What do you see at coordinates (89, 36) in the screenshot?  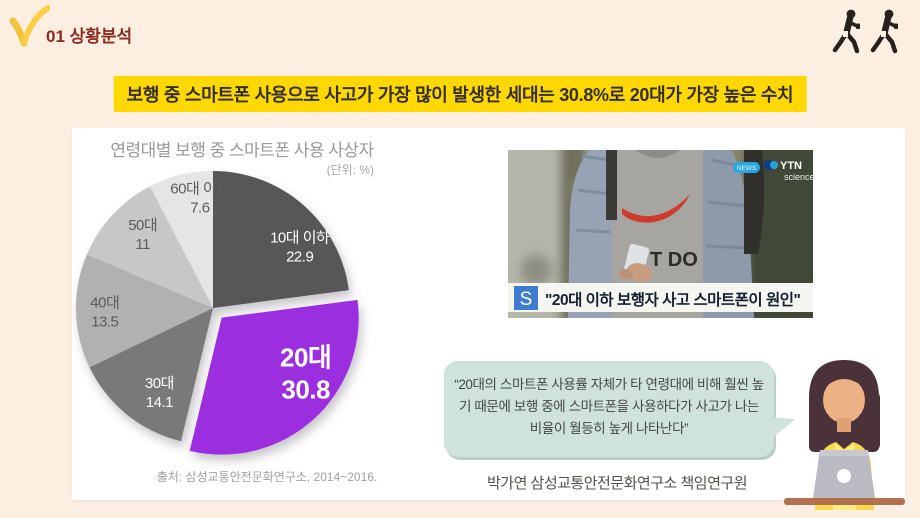 I see `section-label: 01 상황분석` at bounding box center [89, 36].